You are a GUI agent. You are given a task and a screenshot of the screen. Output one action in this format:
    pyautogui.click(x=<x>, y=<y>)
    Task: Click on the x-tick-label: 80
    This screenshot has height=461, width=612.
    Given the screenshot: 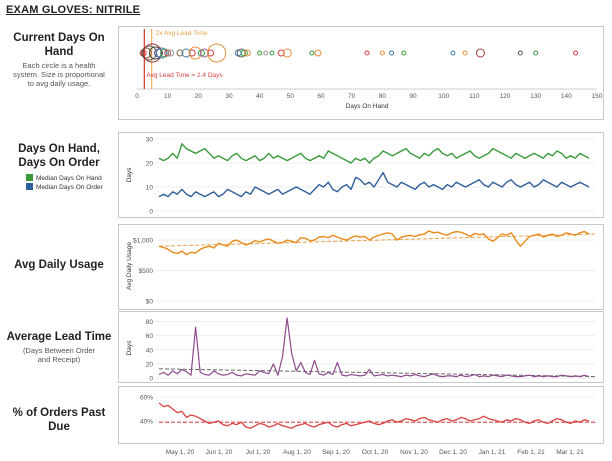 What is the action you would take?
    pyautogui.click(x=383, y=96)
    